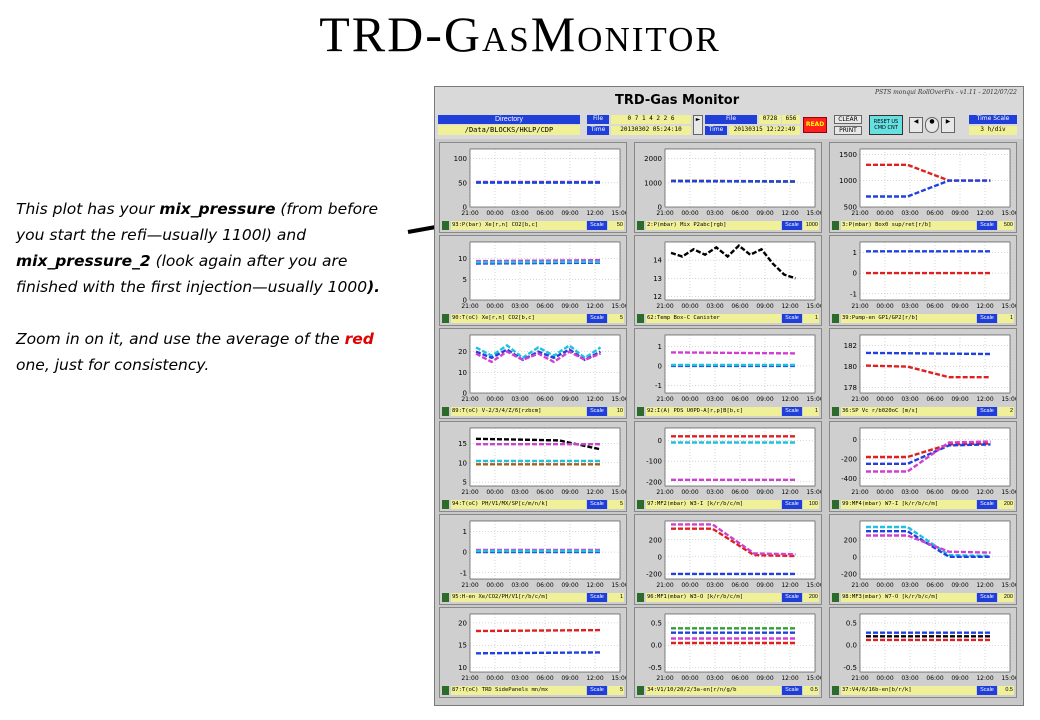 This screenshot has width=1040, height=720. Describe the element at coordinates (651, 119) in the screenshot. I see `file-number-field: 0 7 1 4 2 2 6` at that location.